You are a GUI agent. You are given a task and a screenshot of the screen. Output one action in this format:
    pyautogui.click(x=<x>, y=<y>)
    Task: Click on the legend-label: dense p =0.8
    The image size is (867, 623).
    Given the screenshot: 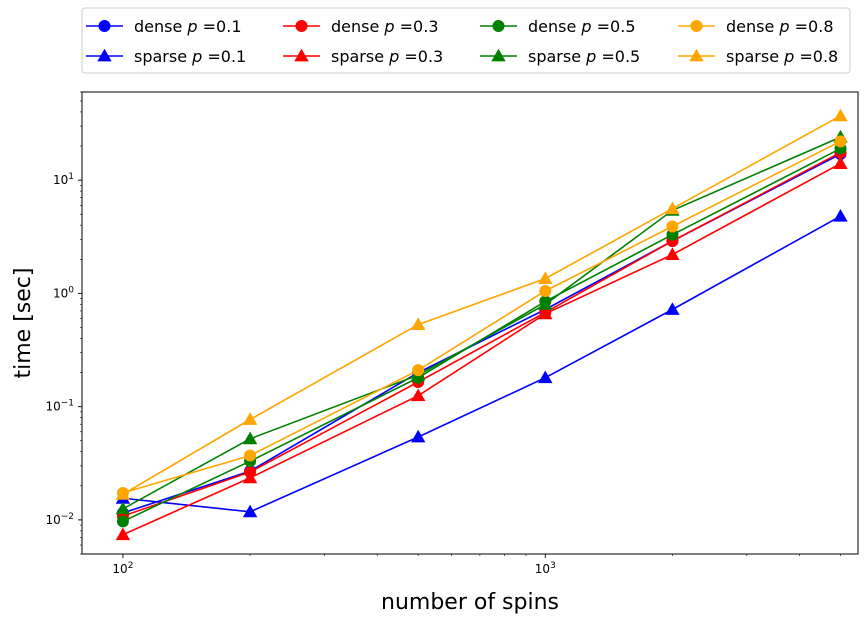 What is the action you would take?
    pyautogui.click(x=780, y=26)
    